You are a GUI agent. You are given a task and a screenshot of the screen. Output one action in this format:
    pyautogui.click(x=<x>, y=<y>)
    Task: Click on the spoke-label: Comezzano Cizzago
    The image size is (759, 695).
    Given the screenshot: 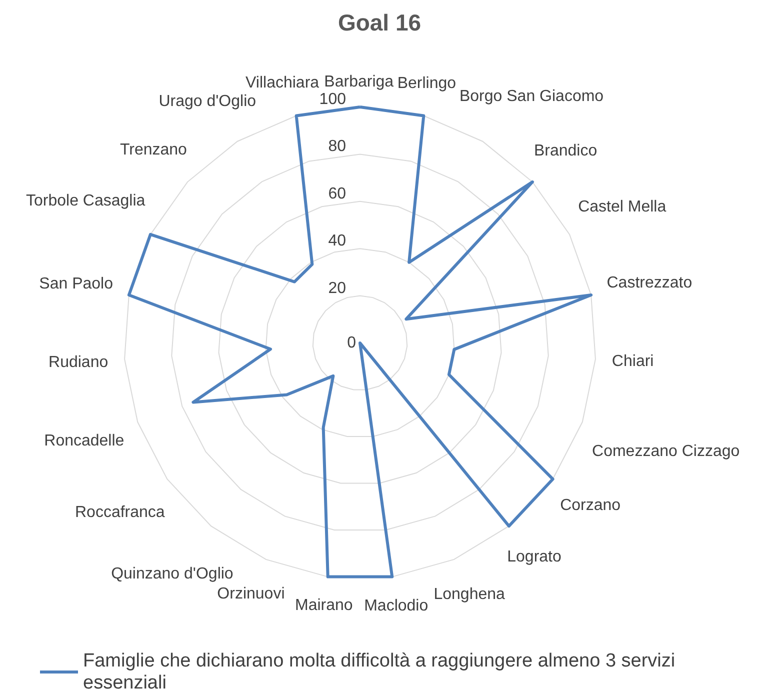 What is the action you would take?
    pyautogui.click(x=666, y=451)
    